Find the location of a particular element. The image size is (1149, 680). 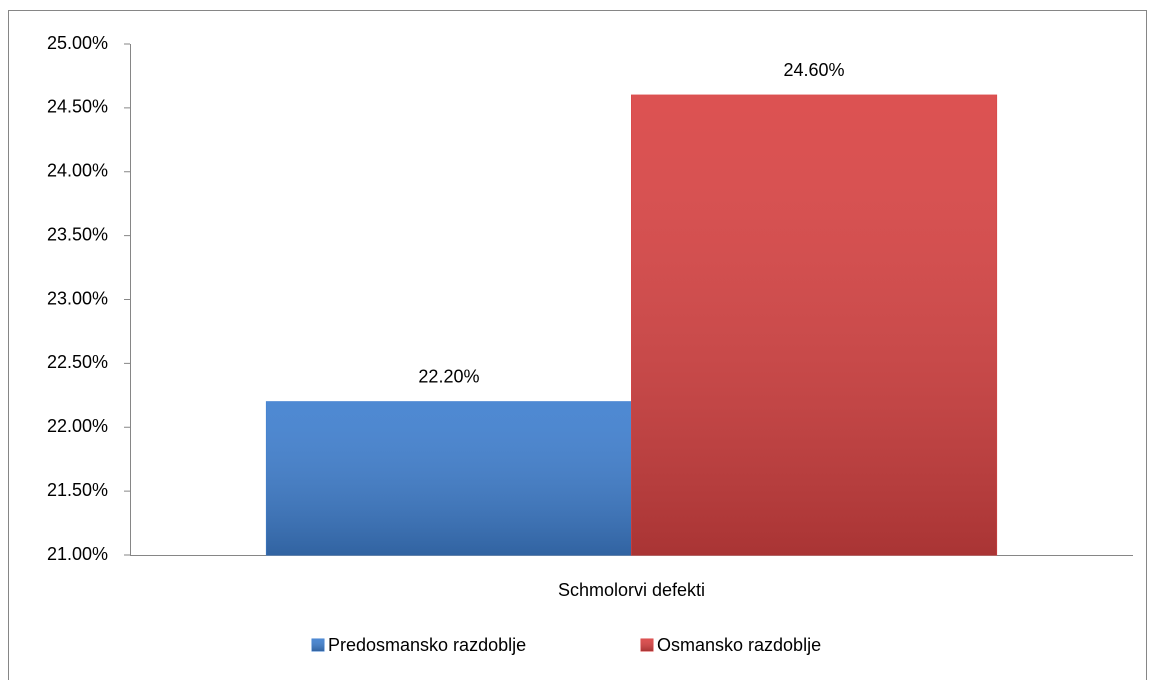

y-tick-label: 24.50% is located at coordinates (77, 107).